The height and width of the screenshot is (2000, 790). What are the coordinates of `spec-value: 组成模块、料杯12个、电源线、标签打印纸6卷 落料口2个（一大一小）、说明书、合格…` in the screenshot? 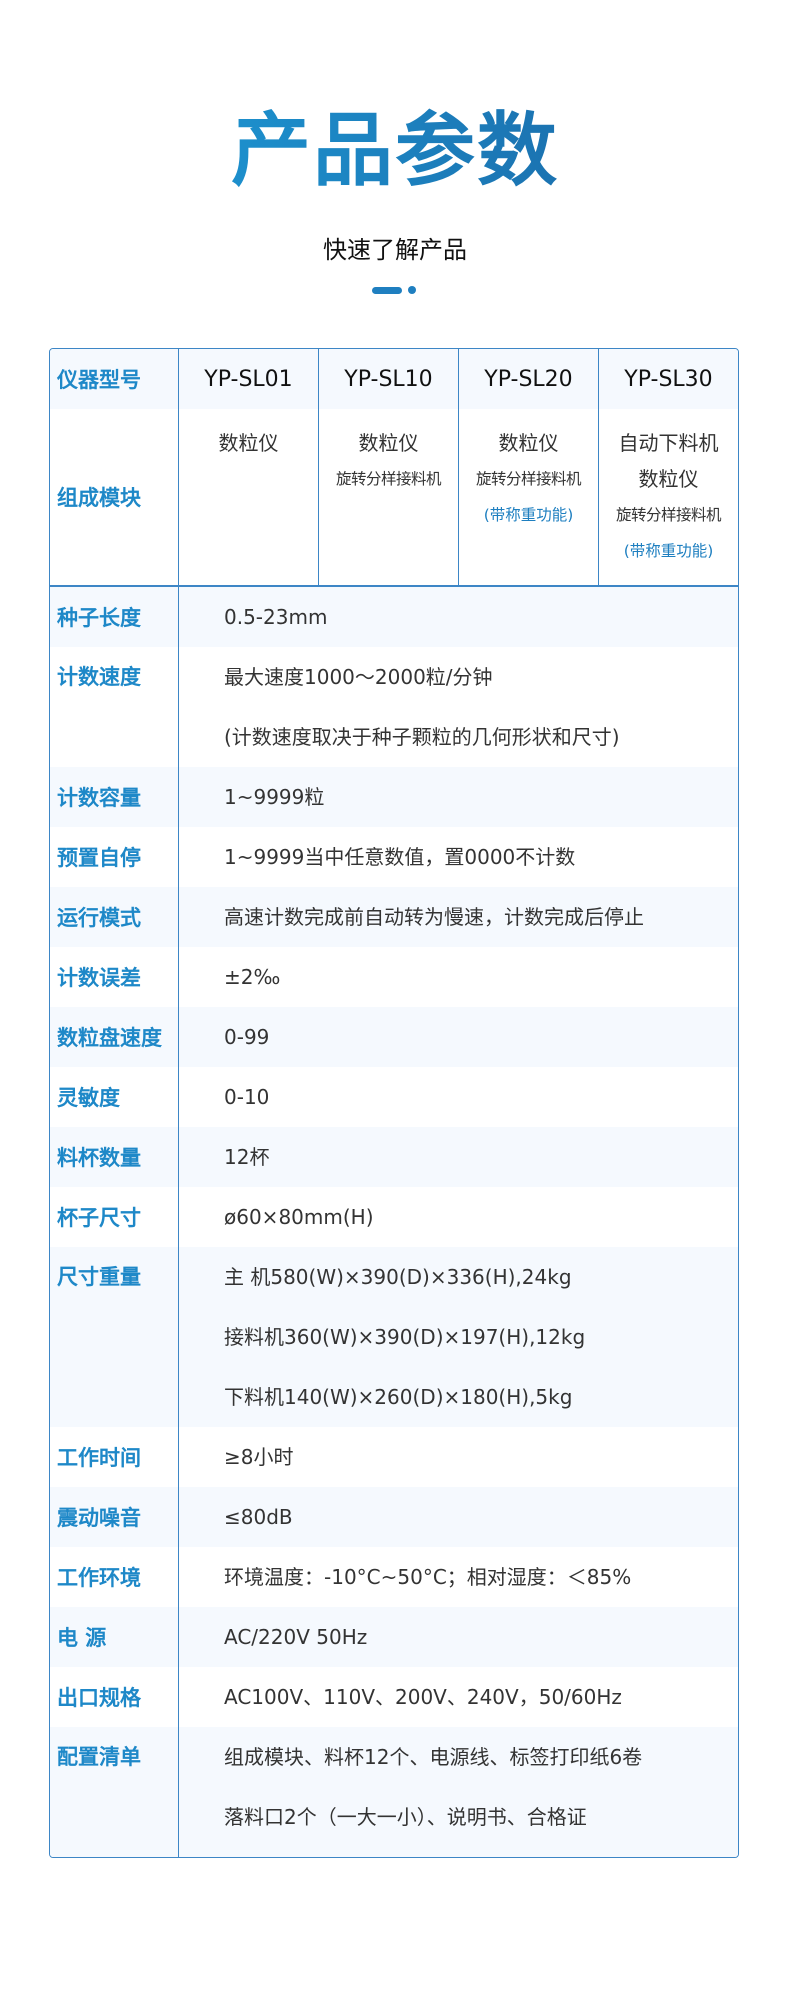 It's located at (458, 1792).